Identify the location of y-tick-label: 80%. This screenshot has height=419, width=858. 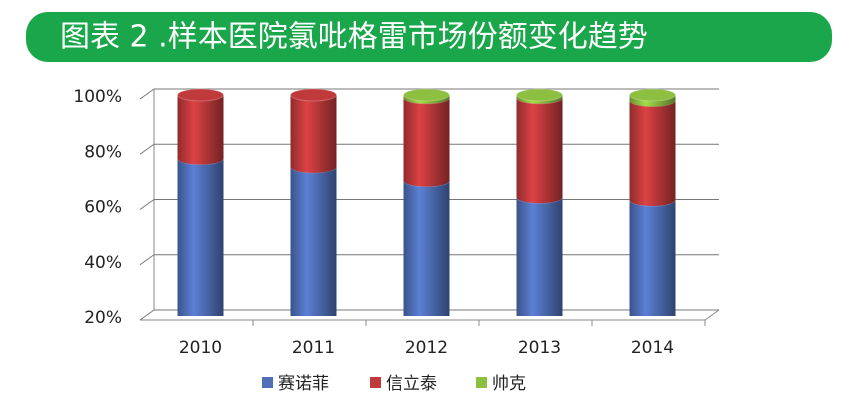
(103, 152).